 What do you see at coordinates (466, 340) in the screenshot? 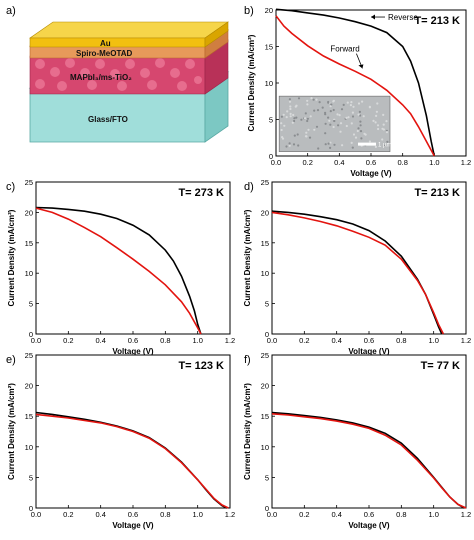
I see `x-tick-label: 1.2` at bounding box center [466, 340].